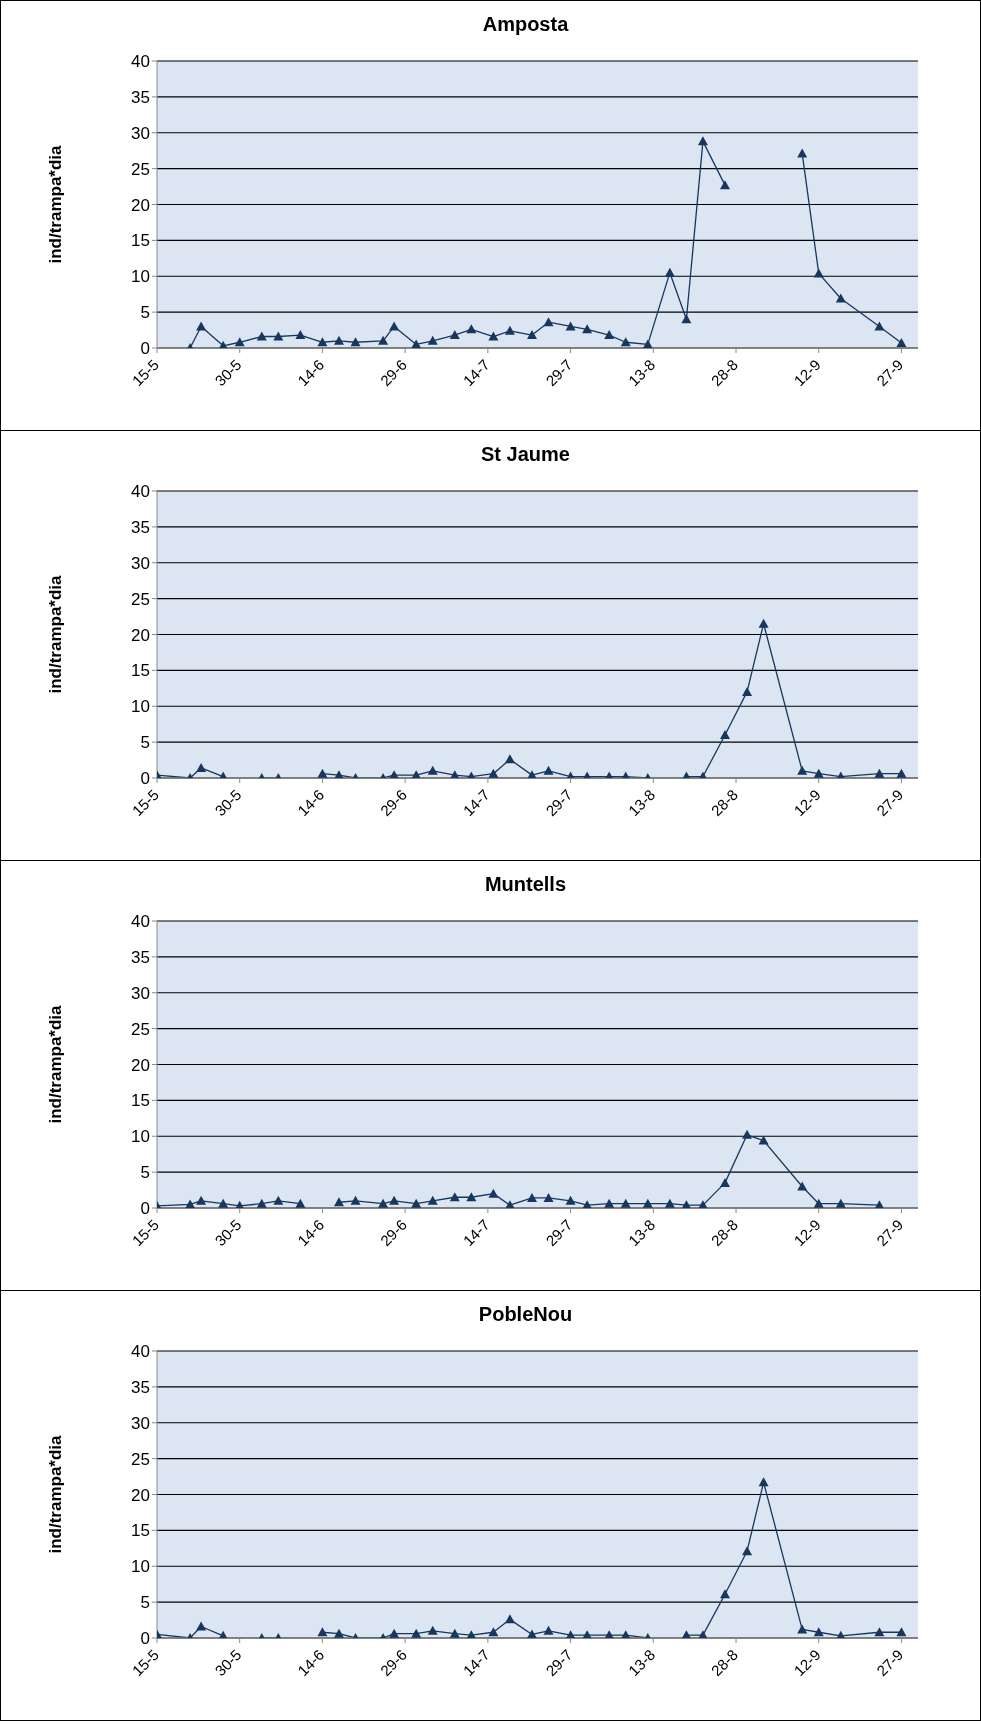 The height and width of the screenshot is (1724, 981). Describe the element at coordinates (525, 1314) in the screenshot. I see `chart-title: PobleNou` at that location.